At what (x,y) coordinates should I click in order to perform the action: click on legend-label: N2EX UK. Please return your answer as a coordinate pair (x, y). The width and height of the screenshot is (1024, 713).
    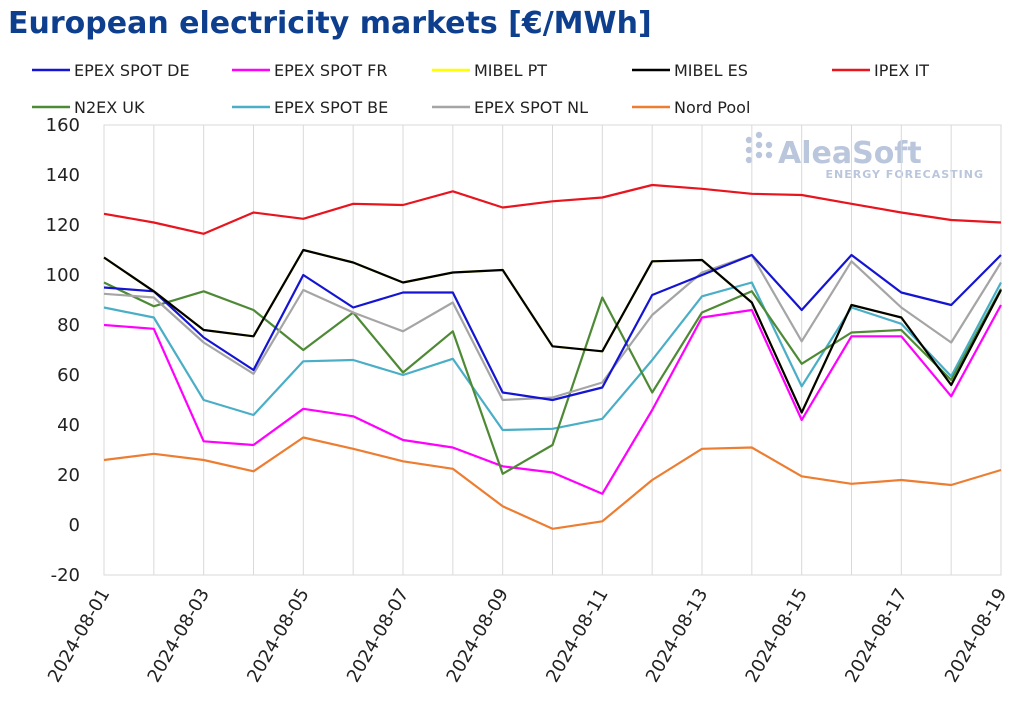
    Looking at the image, I should click on (109, 107).